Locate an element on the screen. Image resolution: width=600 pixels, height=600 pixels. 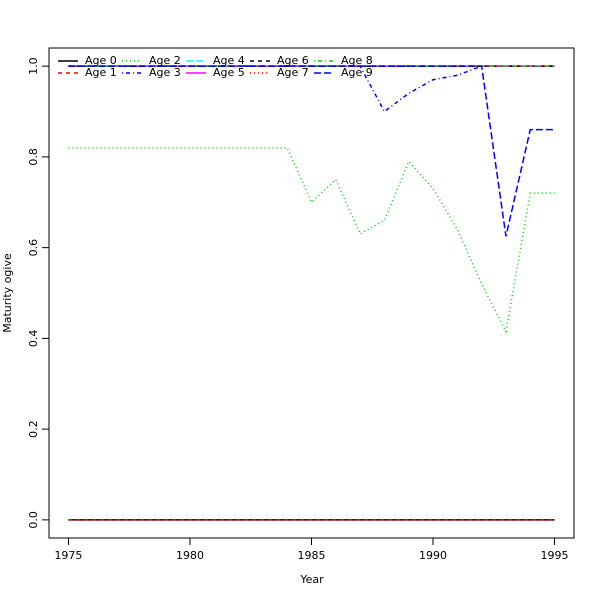
legend-label: Age 7 is located at coordinates (293, 72).